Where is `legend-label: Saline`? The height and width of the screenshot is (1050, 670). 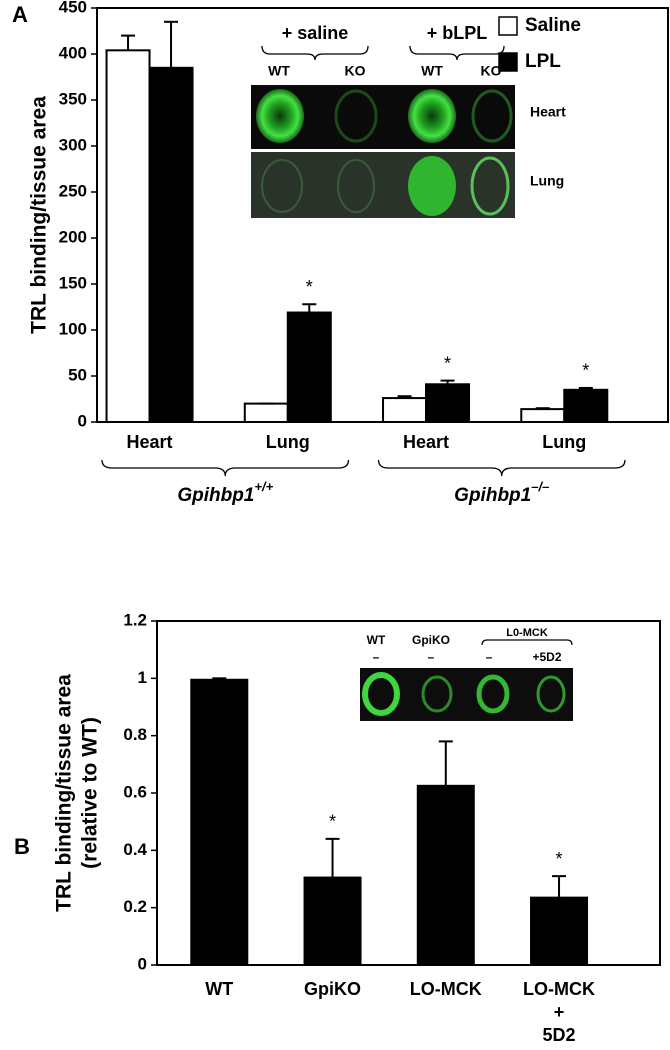 legend-label: Saline is located at coordinates (553, 25).